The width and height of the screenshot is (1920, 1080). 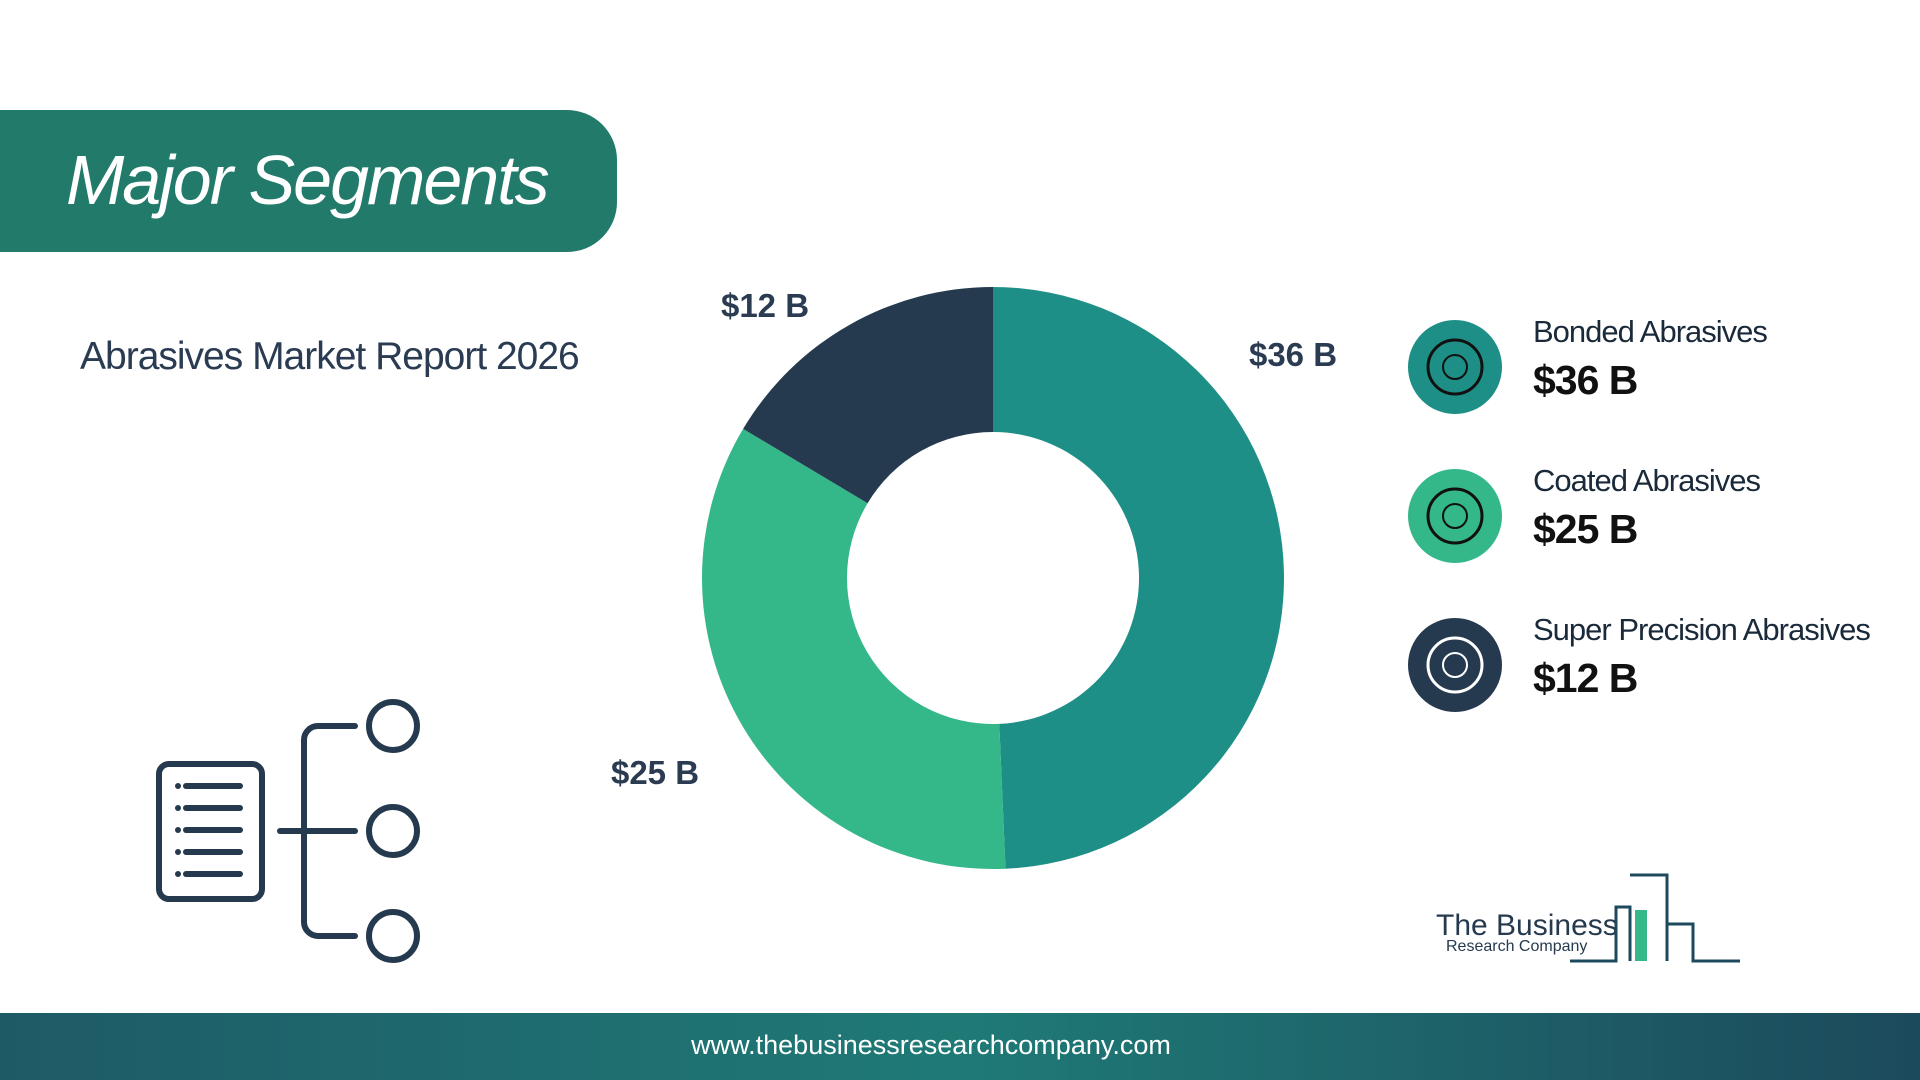 What do you see at coordinates (288, 831) in the screenshot?
I see `segments-icon` at bounding box center [288, 831].